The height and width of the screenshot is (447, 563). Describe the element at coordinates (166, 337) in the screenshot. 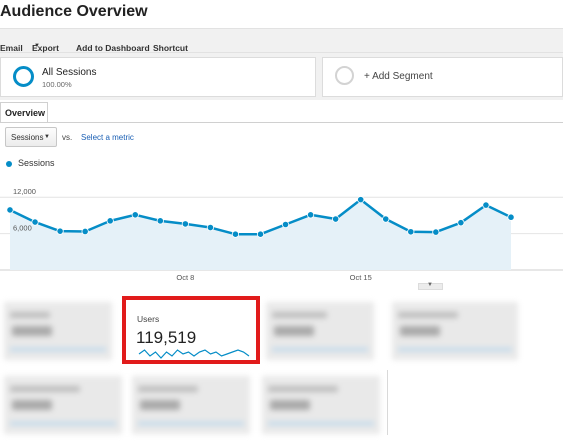

I see `users-value: 119,519` at that location.